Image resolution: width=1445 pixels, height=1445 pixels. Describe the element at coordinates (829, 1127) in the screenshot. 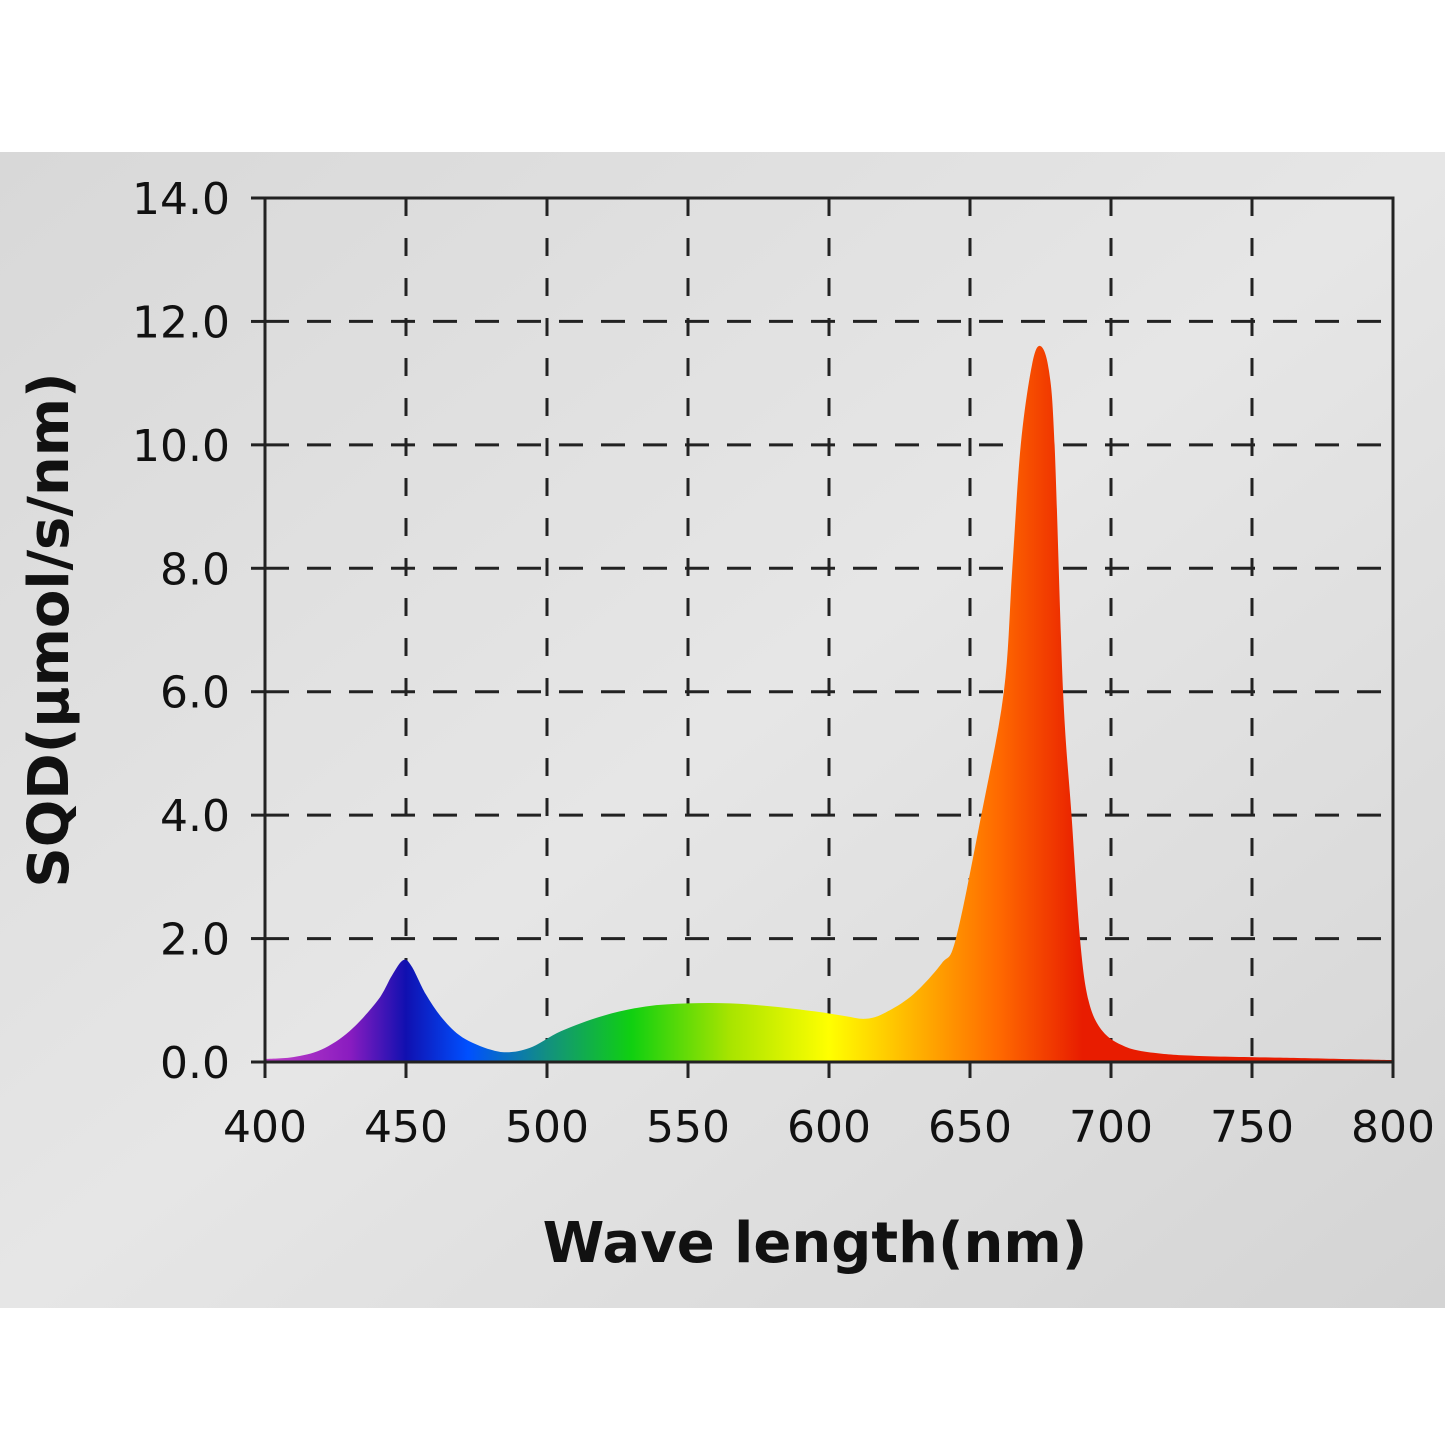

I see `x-tick-label: 600` at that location.